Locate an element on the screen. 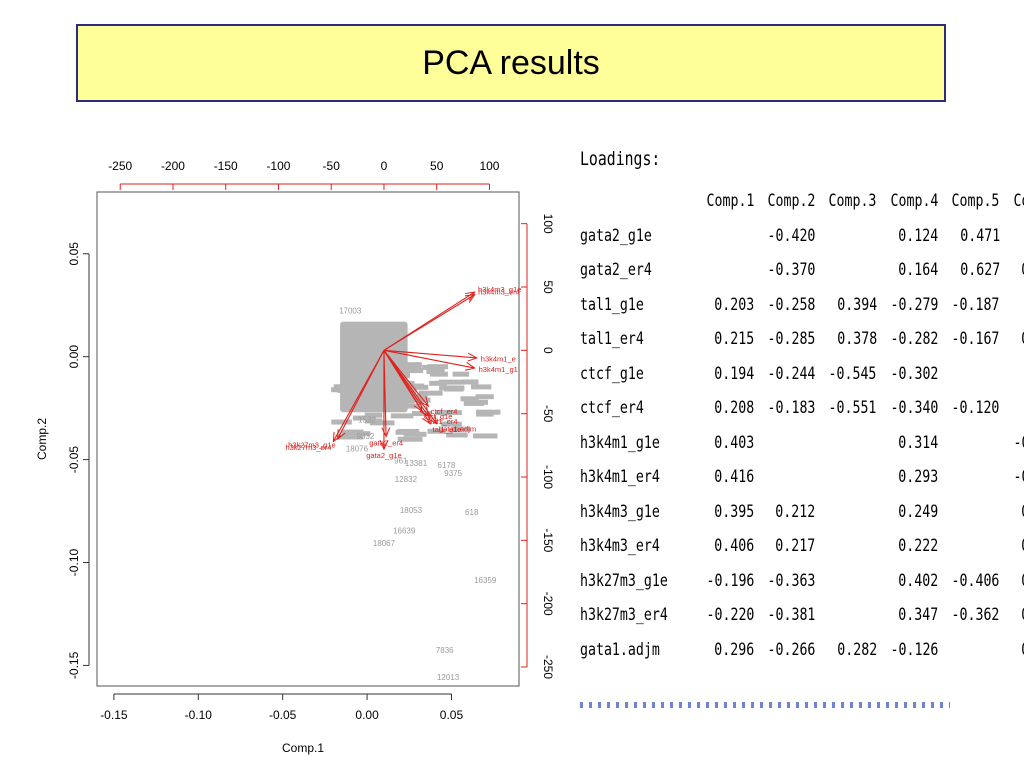 The image size is (1024, 768). loadings-row-name-text: h3k4m3_er4 is located at coordinates (620, 546).